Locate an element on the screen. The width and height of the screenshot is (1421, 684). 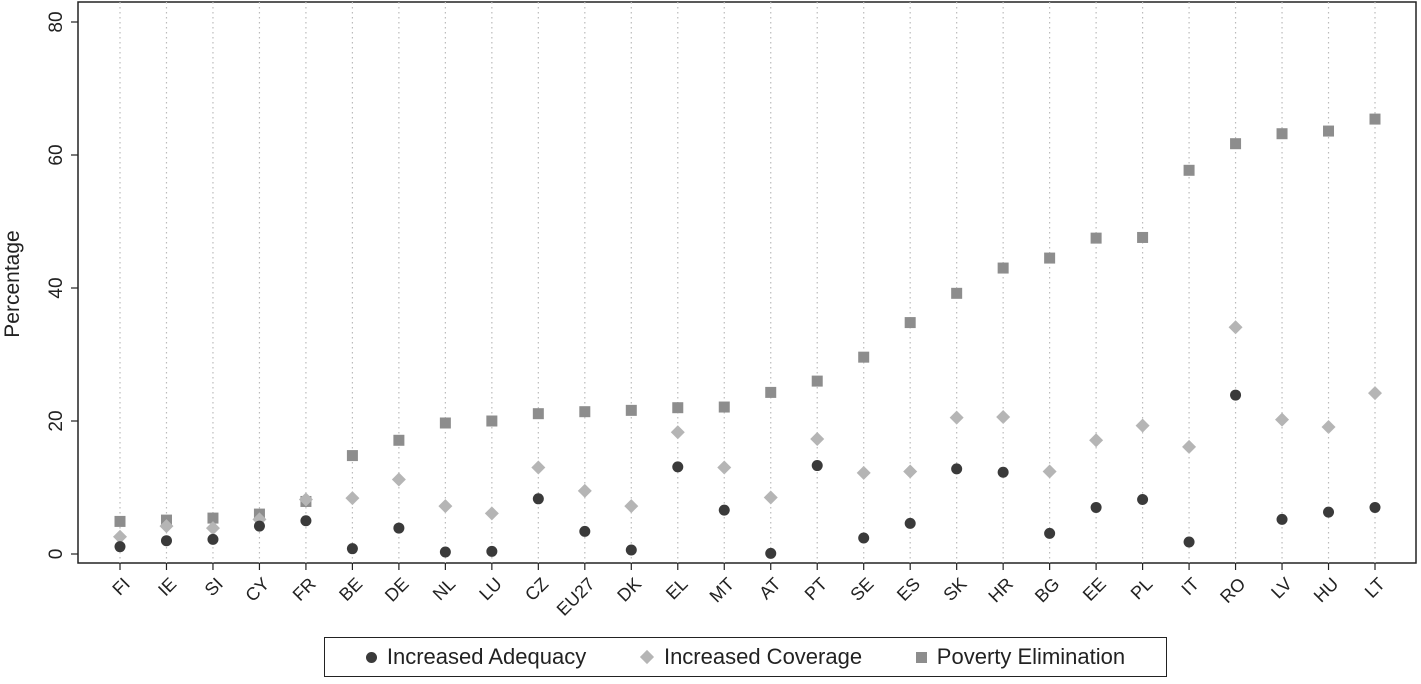
y-axis-label: Percentage is located at coordinates (12, 283).